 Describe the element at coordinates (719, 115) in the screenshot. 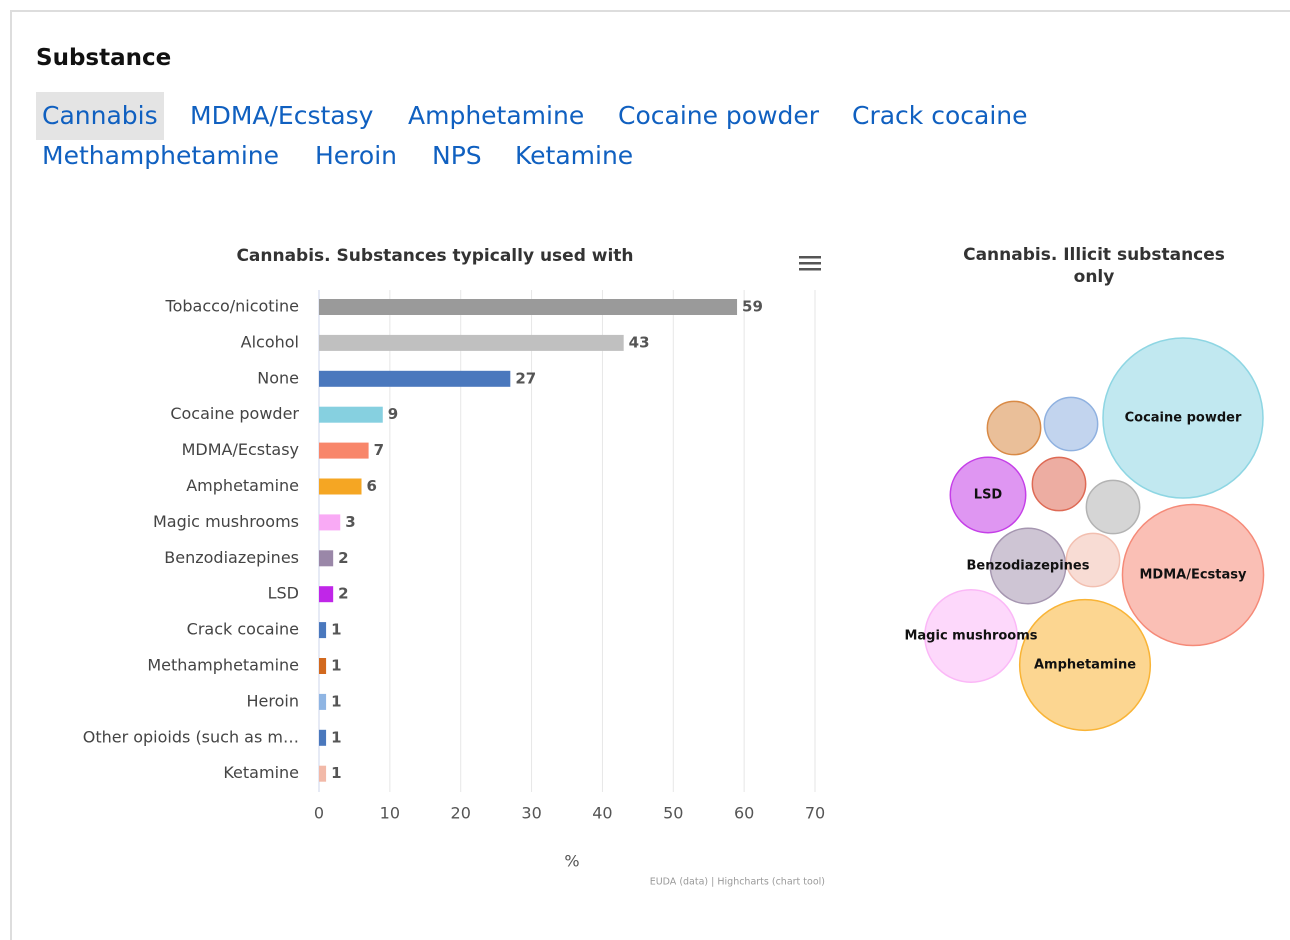

I see `tab: Cocaine powder` at that location.